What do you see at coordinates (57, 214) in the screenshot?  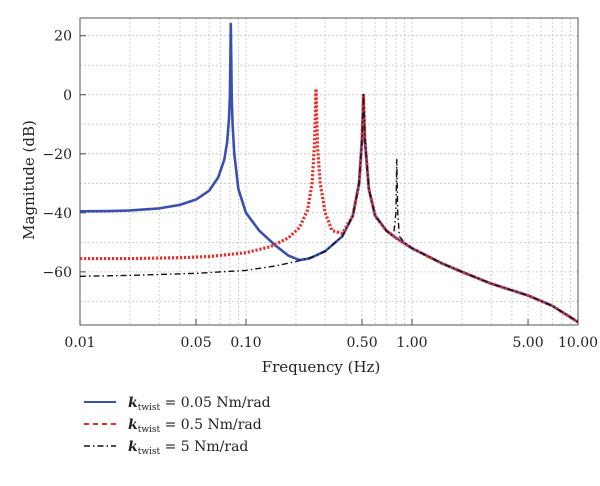 I see `y-tick-label: −40` at bounding box center [57, 214].